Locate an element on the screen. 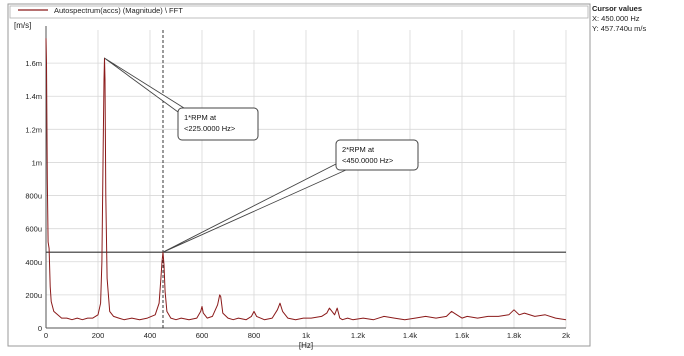  y-tick-label: 1m is located at coordinates (37, 162).